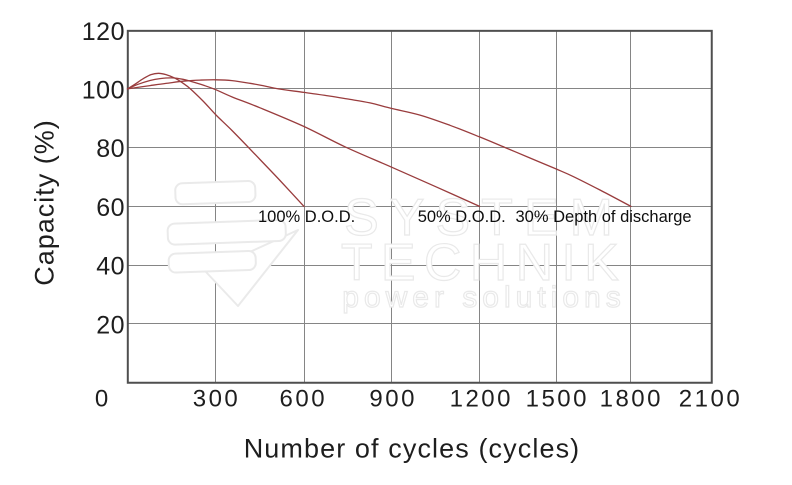 Image resolution: width=792 pixels, height=485 pixels. I want to click on svg-text: Number of cycles (cycles), so click(412, 449).